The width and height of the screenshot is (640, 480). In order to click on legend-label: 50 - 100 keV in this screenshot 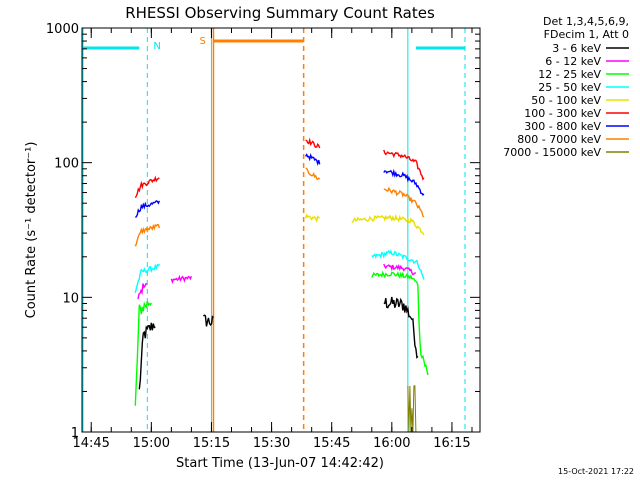, I will do `click(566, 100)`.